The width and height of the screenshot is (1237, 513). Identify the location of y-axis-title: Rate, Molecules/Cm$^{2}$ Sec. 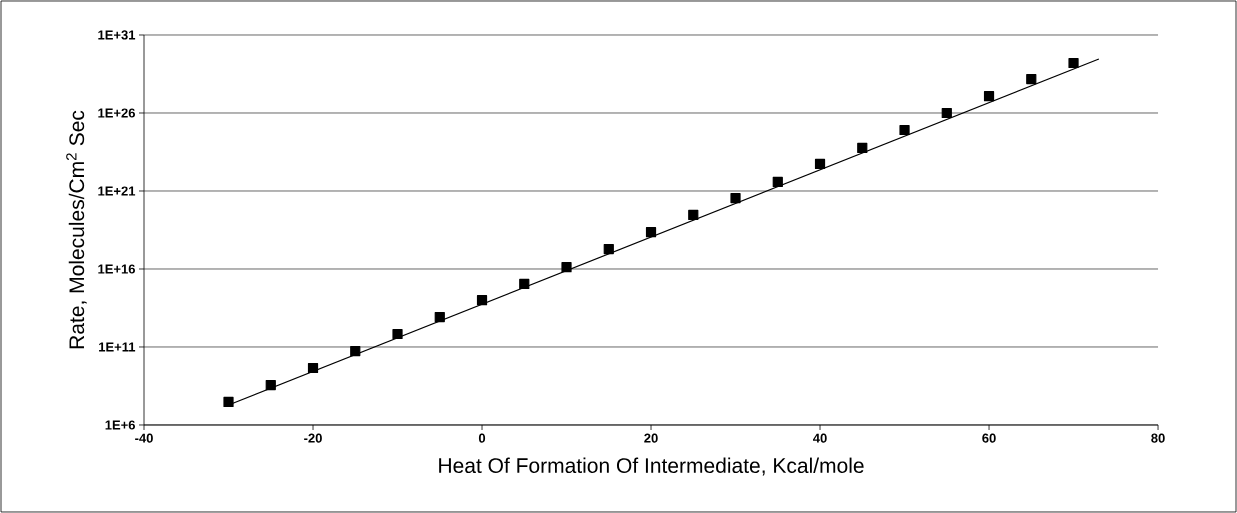
(76, 229).